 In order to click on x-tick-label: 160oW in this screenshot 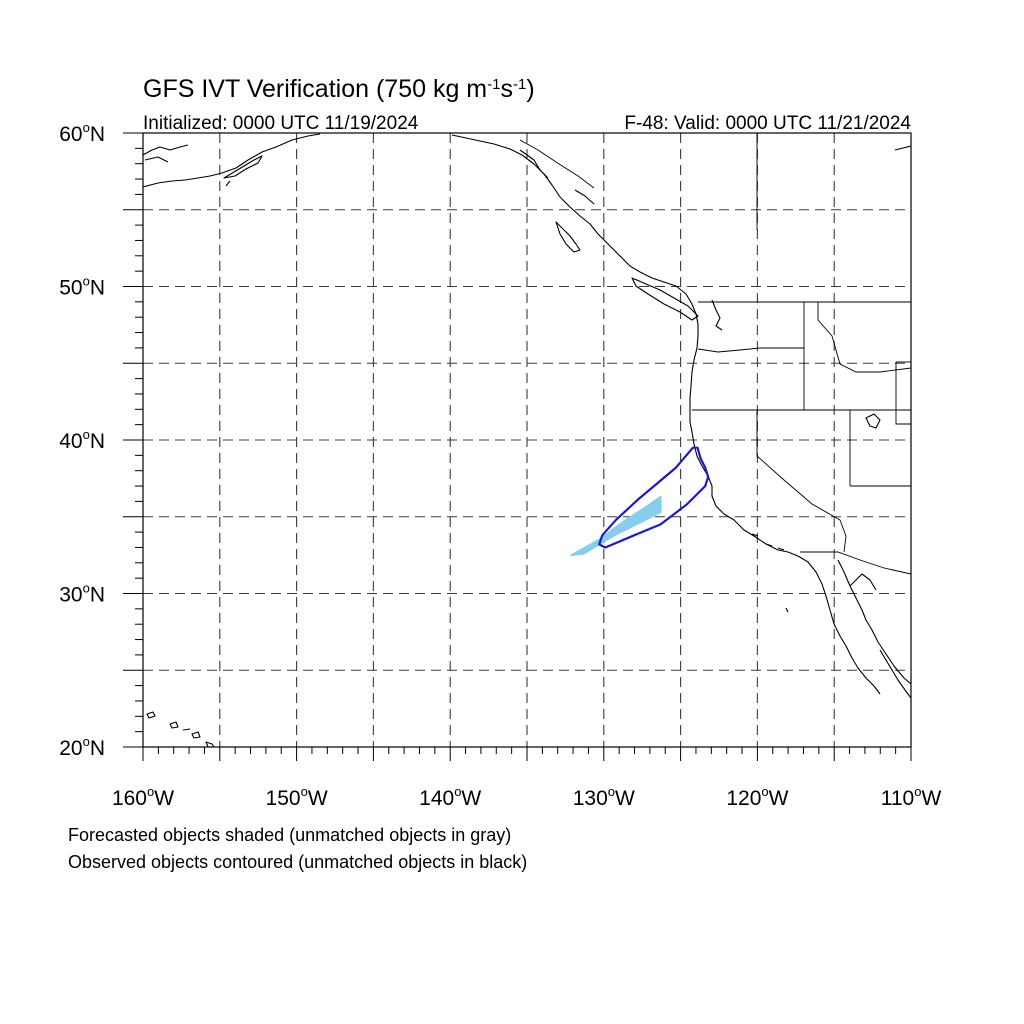, I will do `click(143, 797)`.